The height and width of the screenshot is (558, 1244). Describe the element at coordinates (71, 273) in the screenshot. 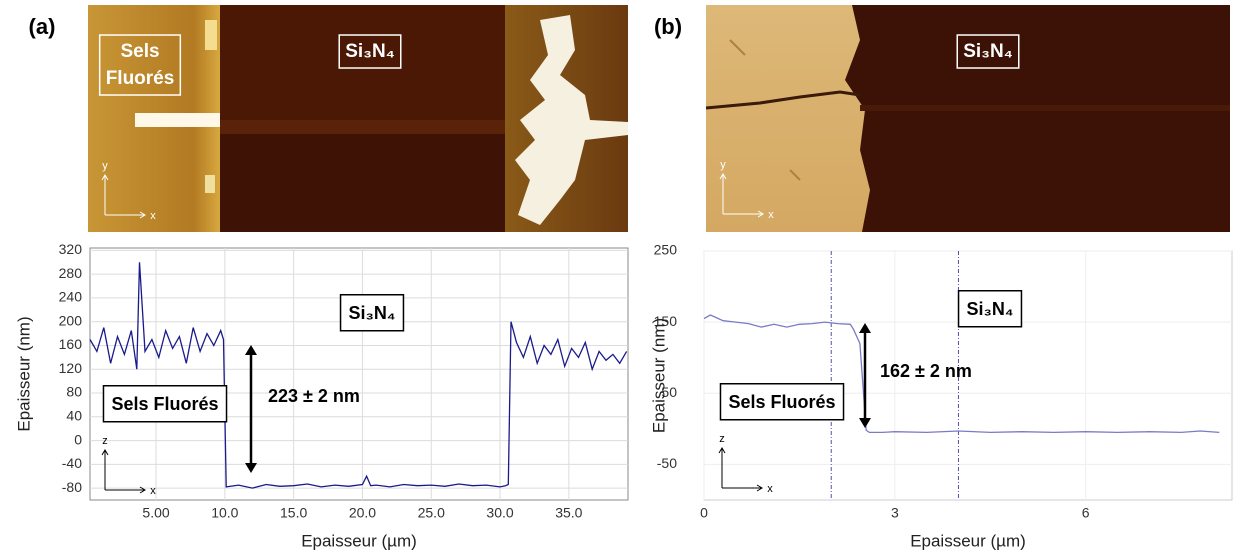

I see `y-tick-label: 280` at that location.